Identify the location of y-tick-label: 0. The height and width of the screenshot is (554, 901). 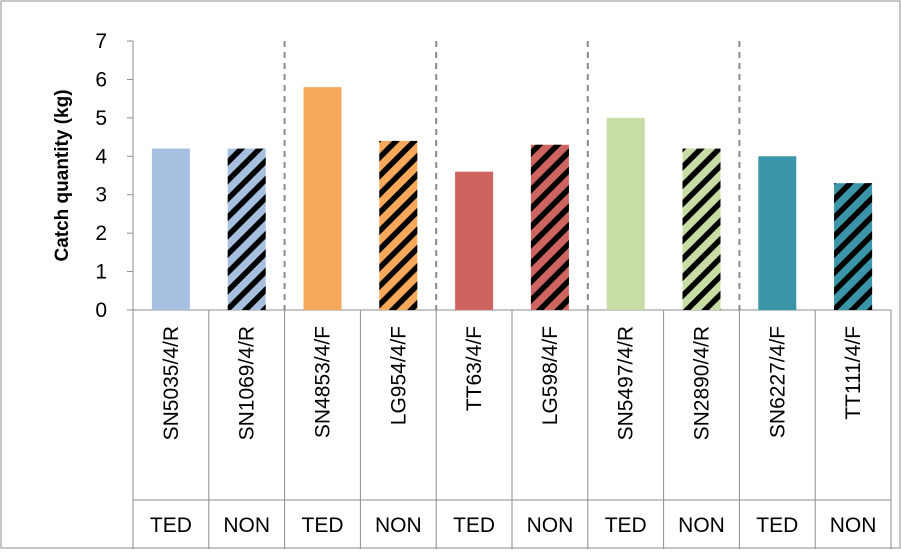
(101, 310).